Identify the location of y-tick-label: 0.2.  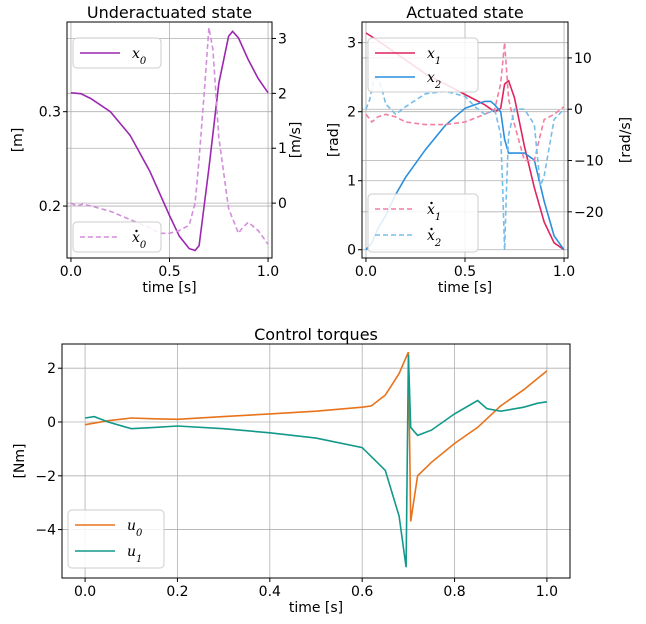
(50, 207).